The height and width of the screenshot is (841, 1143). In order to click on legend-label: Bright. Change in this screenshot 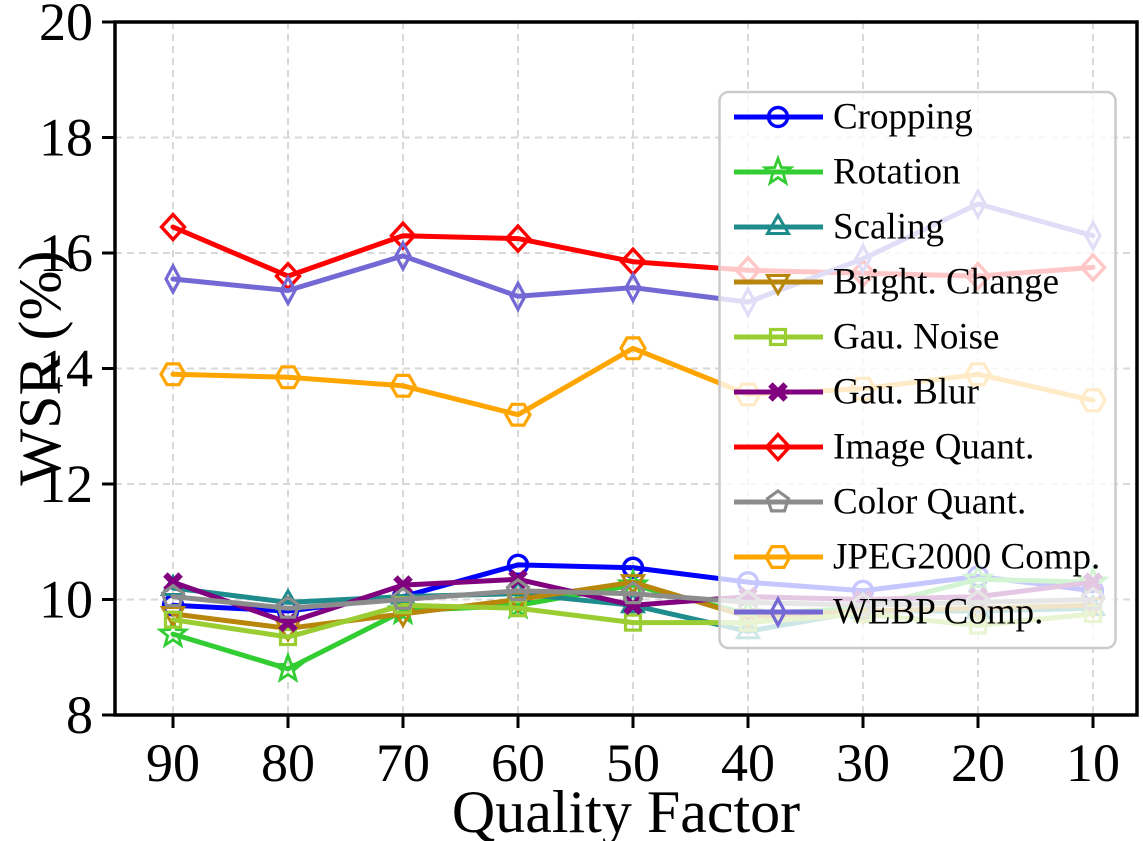, I will do `click(946, 282)`.